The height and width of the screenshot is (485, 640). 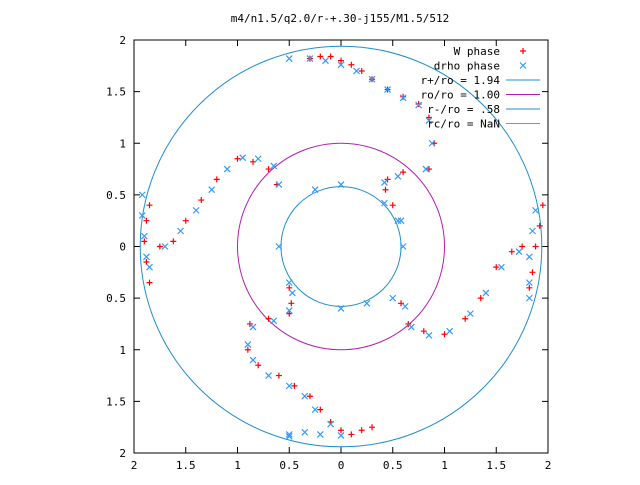 I want to click on legend-label: r-/ro = .58, so click(x=463, y=109).